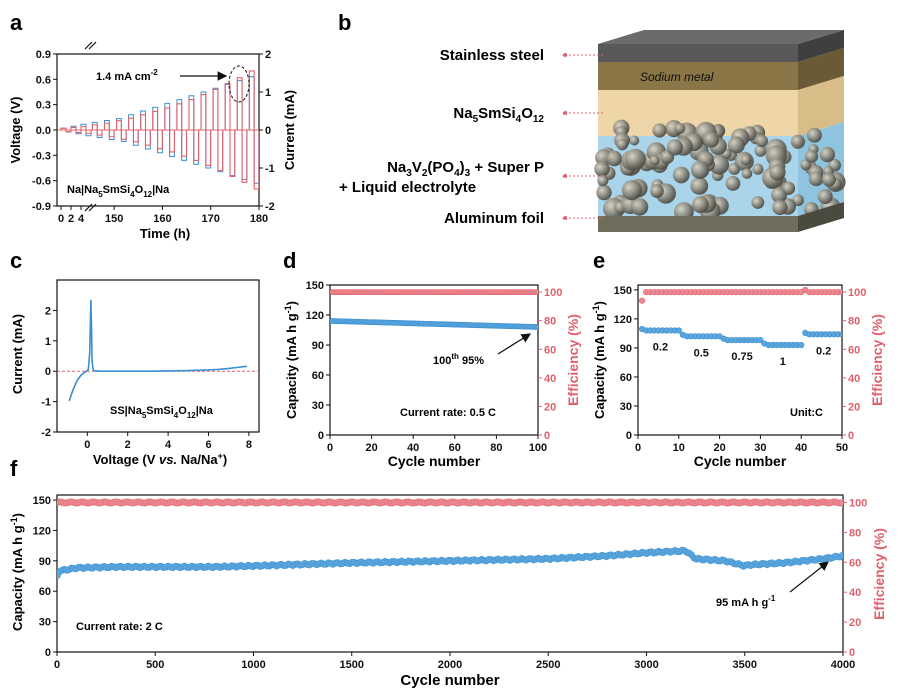  I want to click on panel-d-ylabel-right: Efficiency (%), so click(573, 360).